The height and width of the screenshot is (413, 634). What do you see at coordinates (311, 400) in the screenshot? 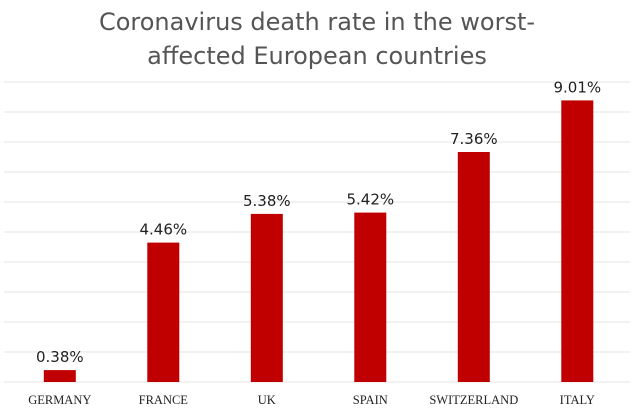
I see `x-axis-tick-labels: GERMANY FRANCE UK SPAIN SWITZERLAND ITALY` at bounding box center [311, 400].